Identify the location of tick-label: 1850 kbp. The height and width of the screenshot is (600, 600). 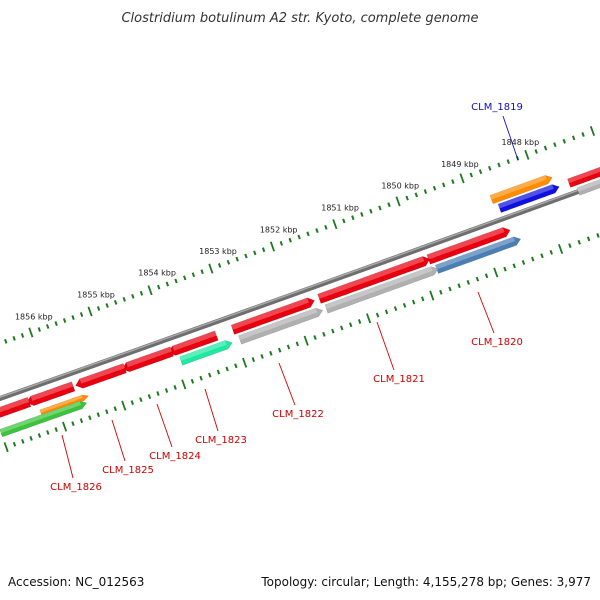
(400, 186).